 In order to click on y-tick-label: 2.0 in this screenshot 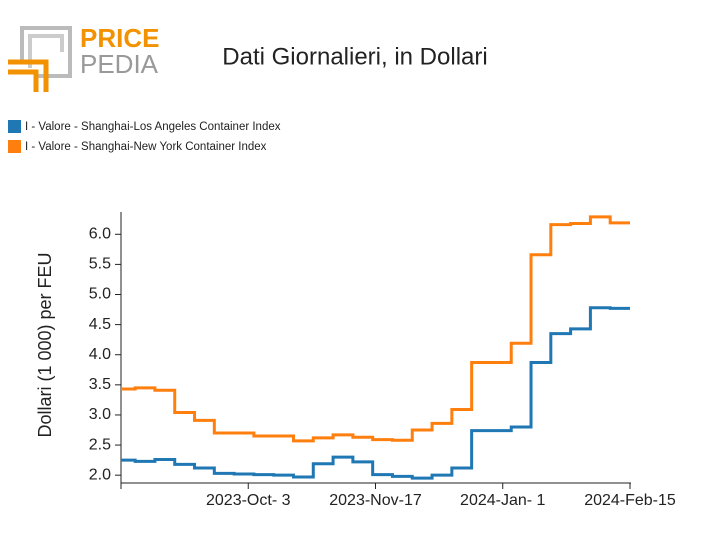, I will do `click(100, 474)`.